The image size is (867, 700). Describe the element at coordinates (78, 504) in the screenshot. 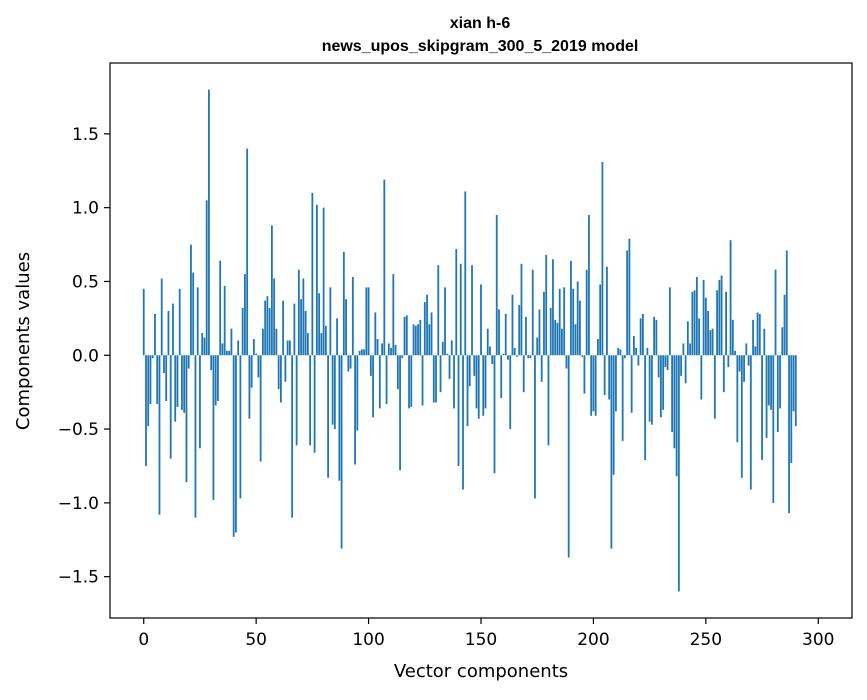

I see `y-tick-label: −1.0` at that location.